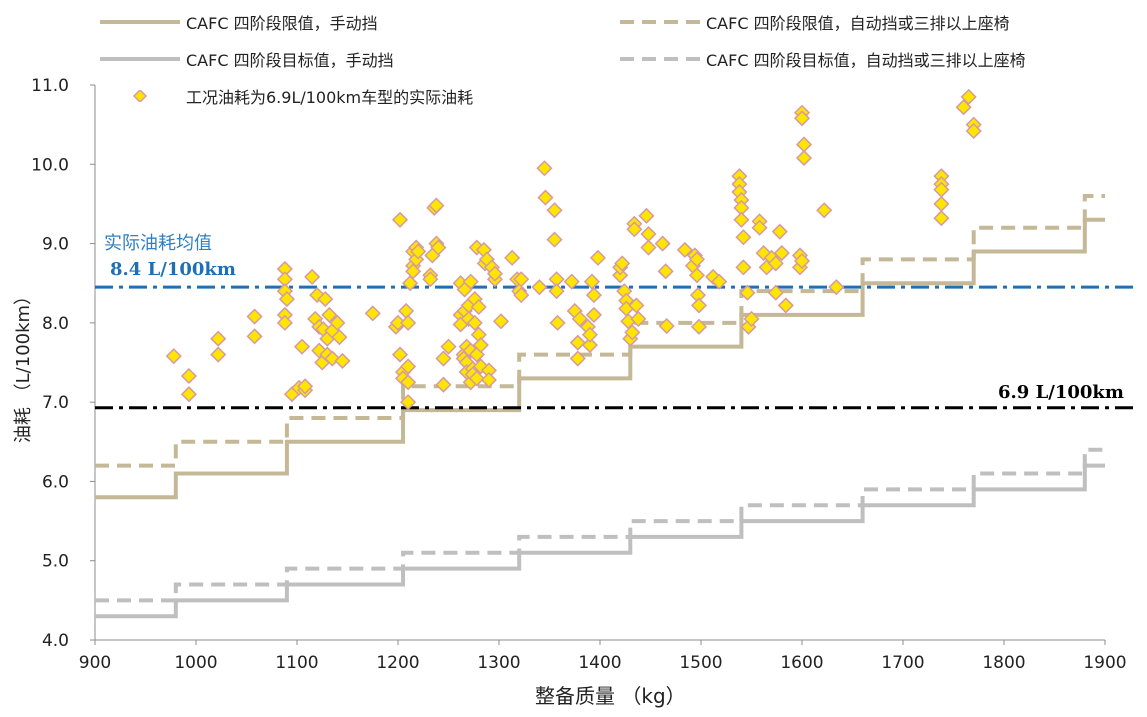  I want to click on x-tick-label: 1200, so click(397, 663).